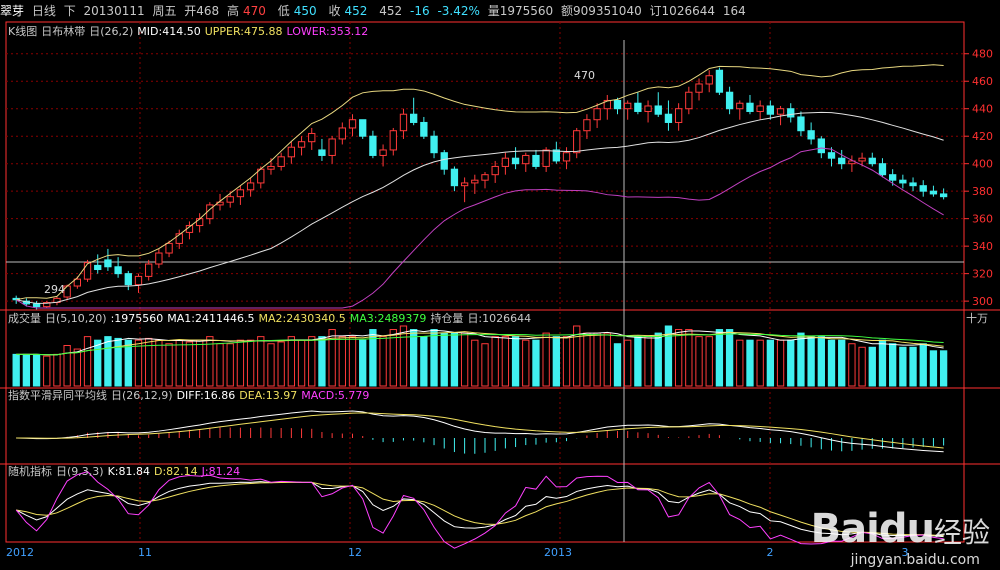  What do you see at coordinates (982, 164) in the screenshot?
I see `y-tick-label: 400` at bounding box center [982, 164].